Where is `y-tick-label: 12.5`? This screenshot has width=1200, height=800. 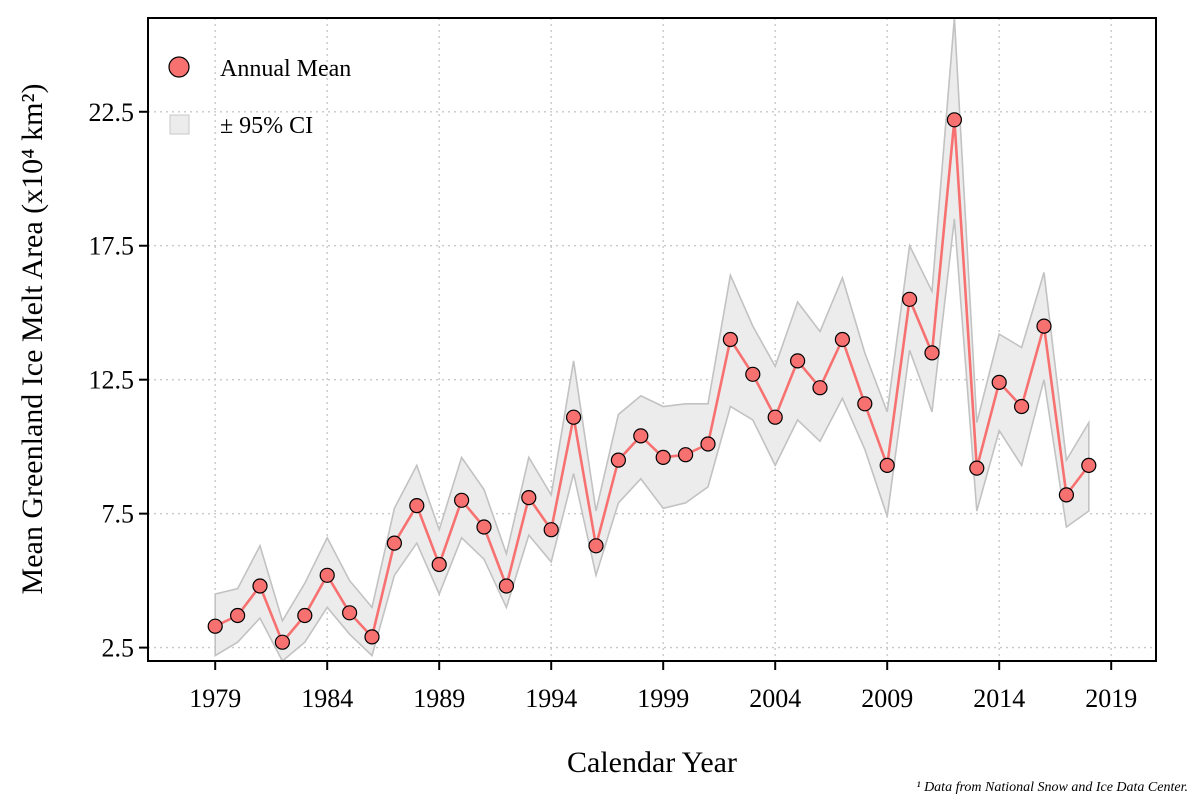 y-tick-label: 12.5 is located at coordinates (112, 380).